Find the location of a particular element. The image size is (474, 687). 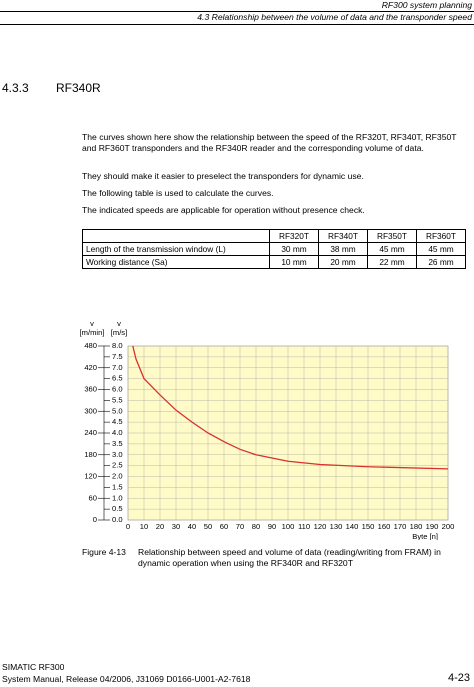

y2-tick-label: 240 is located at coordinates (90, 432).